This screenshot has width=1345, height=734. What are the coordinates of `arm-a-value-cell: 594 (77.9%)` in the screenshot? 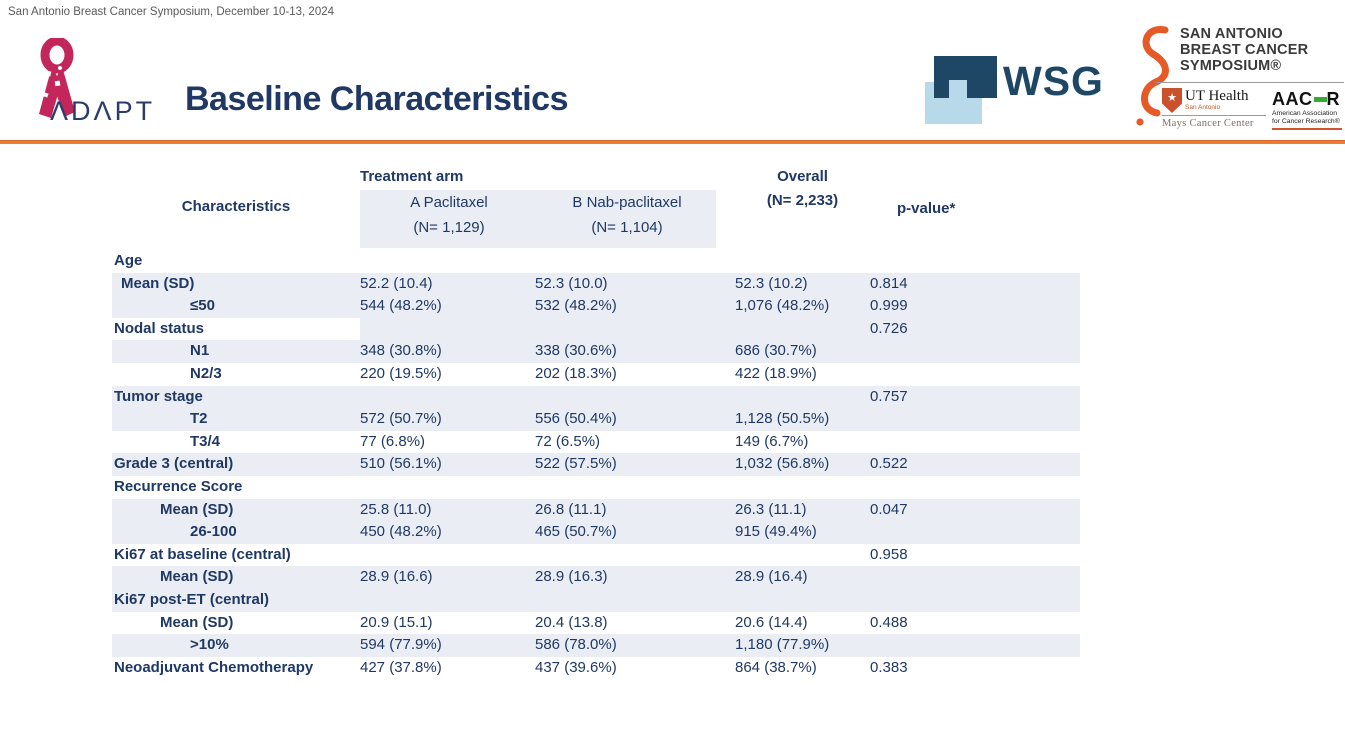 It's located at (401, 645).